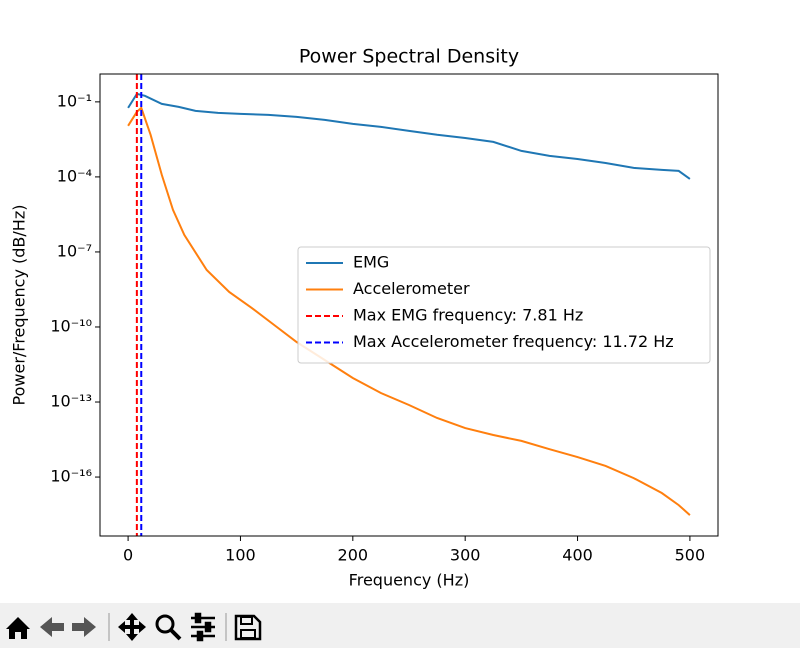 The height and width of the screenshot is (652, 800). I want to click on x-tick-label: 400, so click(577, 555).